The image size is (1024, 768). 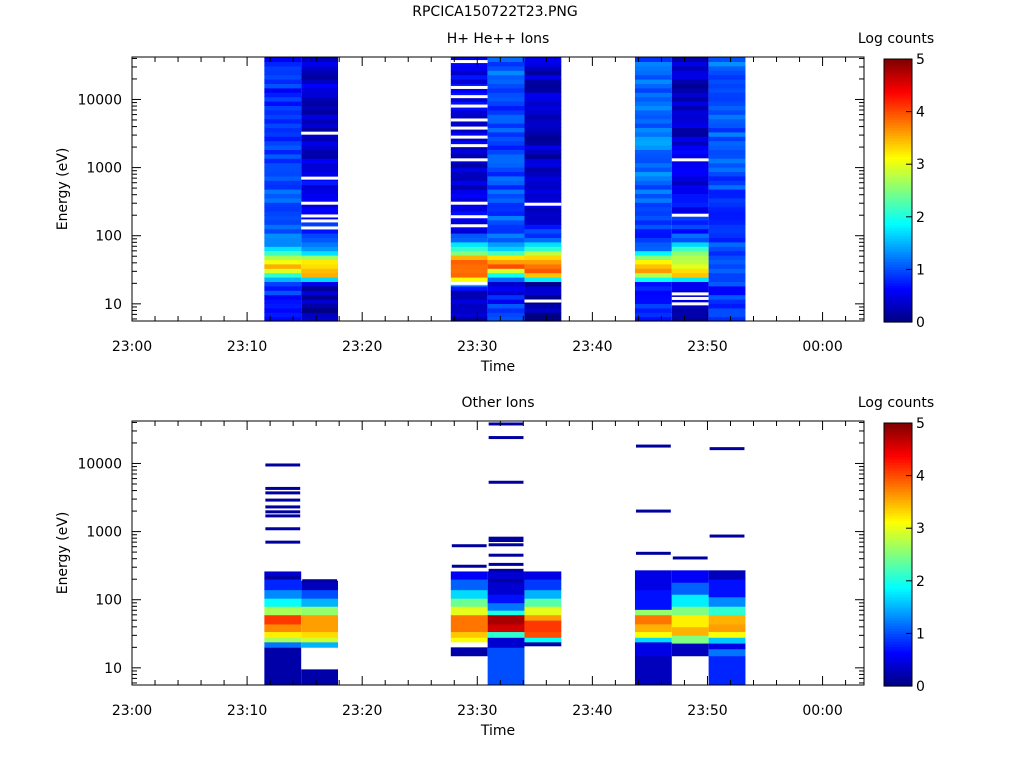 I want to click on empty-bin, so click(x=320, y=133).